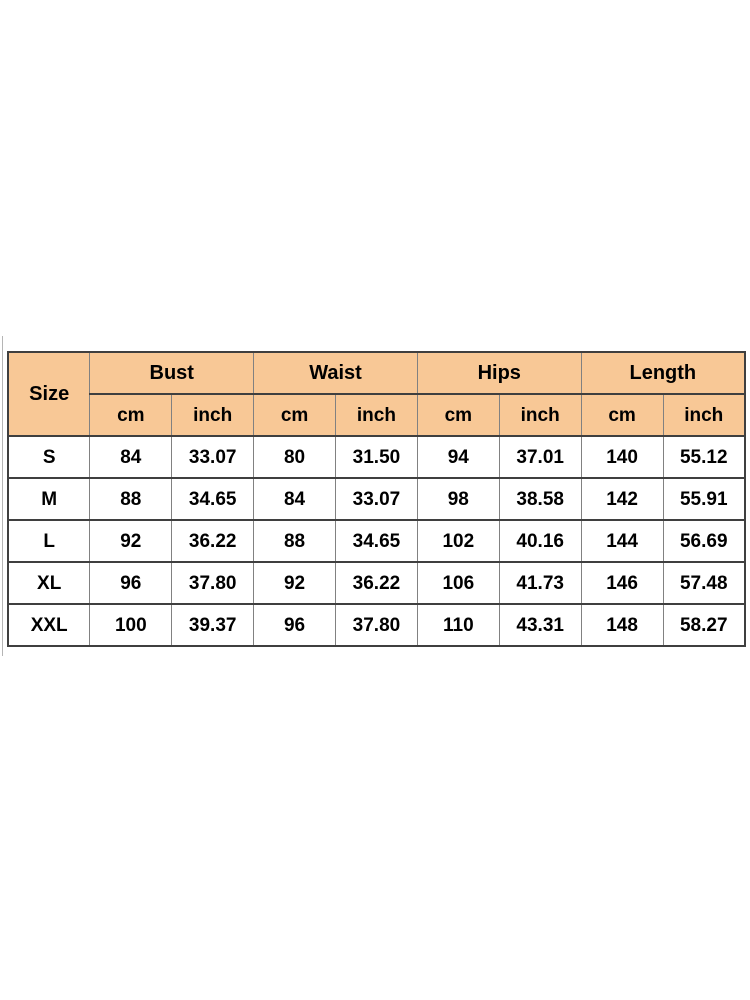  What do you see at coordinates (540, 499) in the screenshot?
I see `value-cell: 38.58` at bounding box center [540, 499].